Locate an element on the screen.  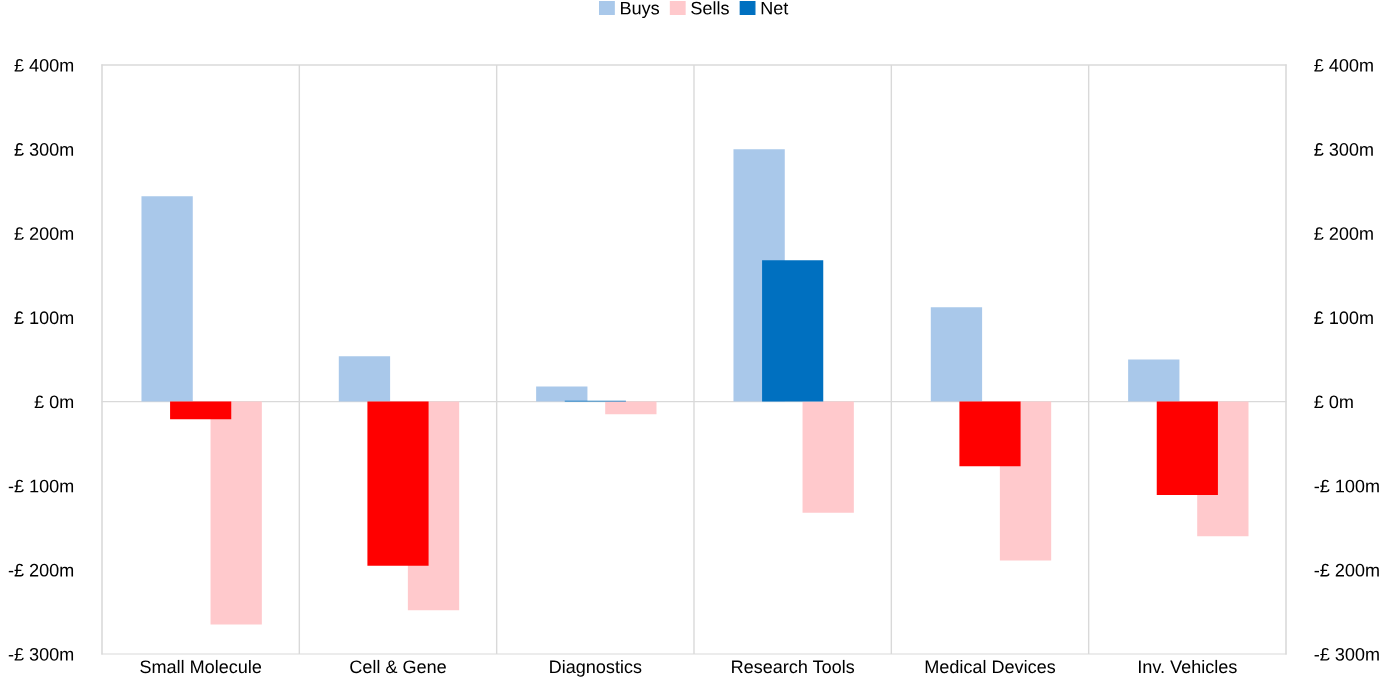
x-tick-label: Cell & Gene is located at coordinates (398, 666).